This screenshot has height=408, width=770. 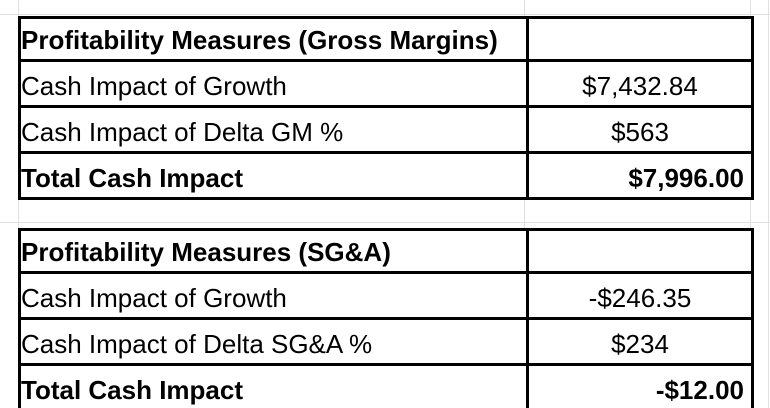 I want to click on label-cell: Cash Impact of Delta SG&A %, so click(x=273, y=341).